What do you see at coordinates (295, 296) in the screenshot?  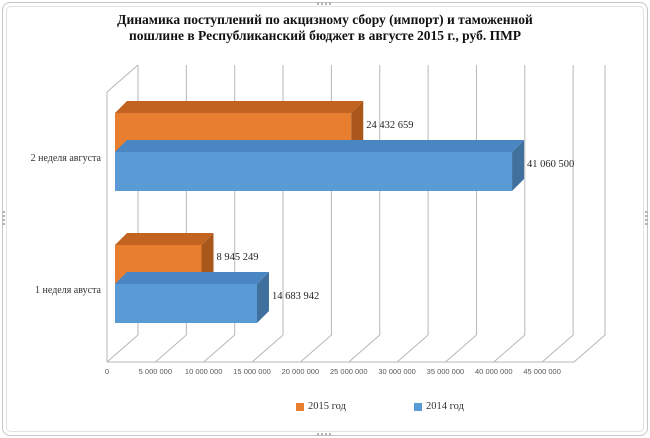 I see `value-label-2014-год-cat2: 14 683 942` at bounding box center [295, 296].